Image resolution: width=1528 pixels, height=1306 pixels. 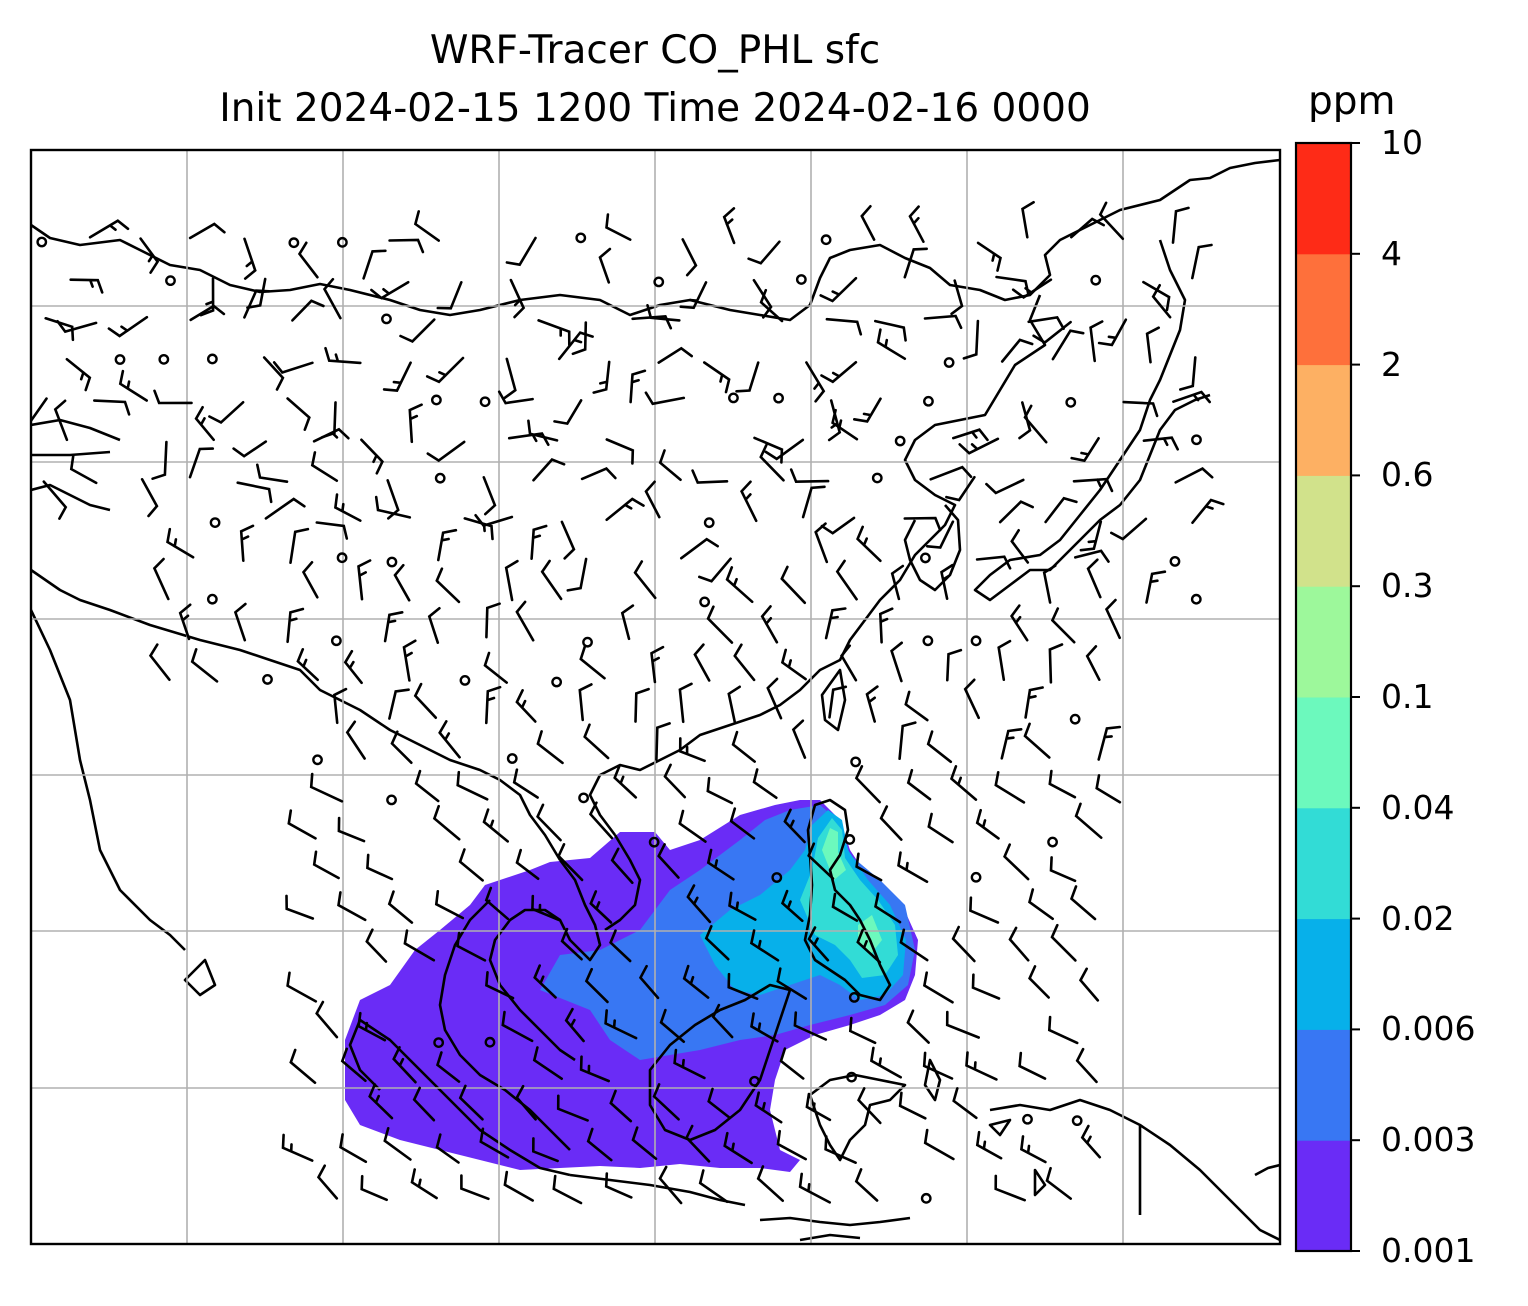 I want to click on coastline-new-guinea, so click(x=1134, y=1170).